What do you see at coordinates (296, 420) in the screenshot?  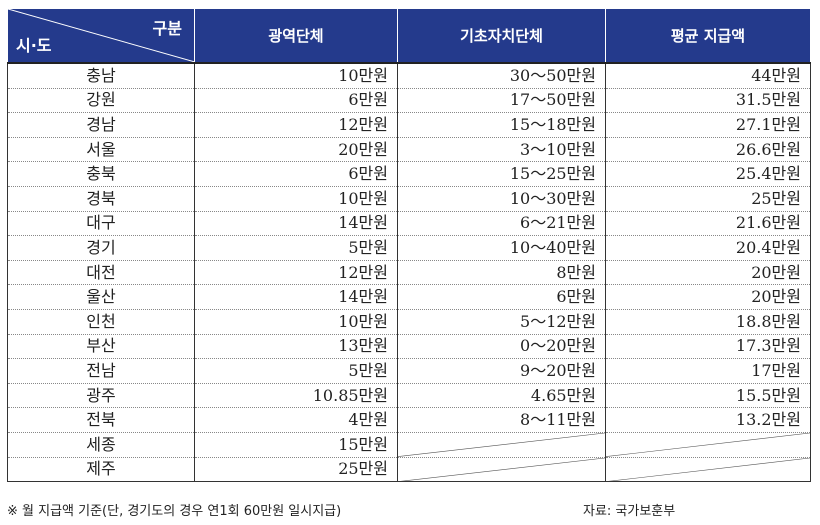 I see `metro-amount-cell: 4만원` at bounding box center [296, 420].